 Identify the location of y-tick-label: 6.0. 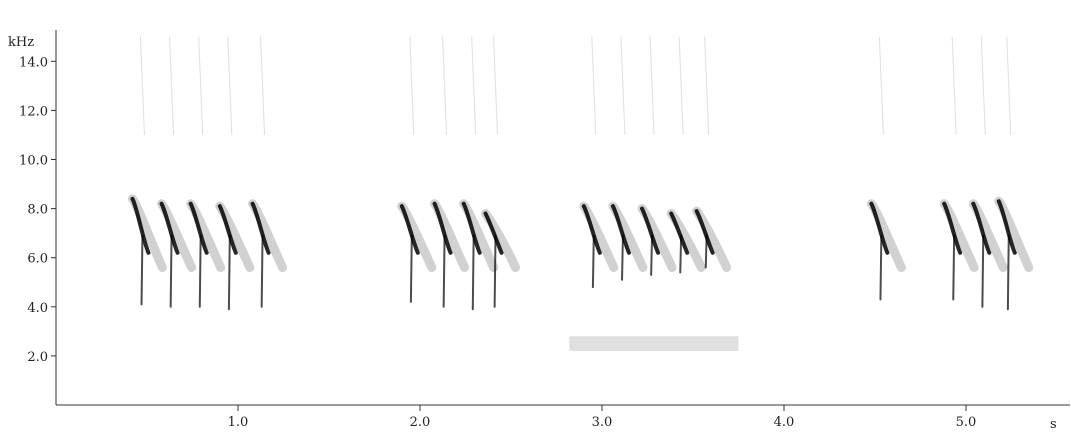
(37, 259).